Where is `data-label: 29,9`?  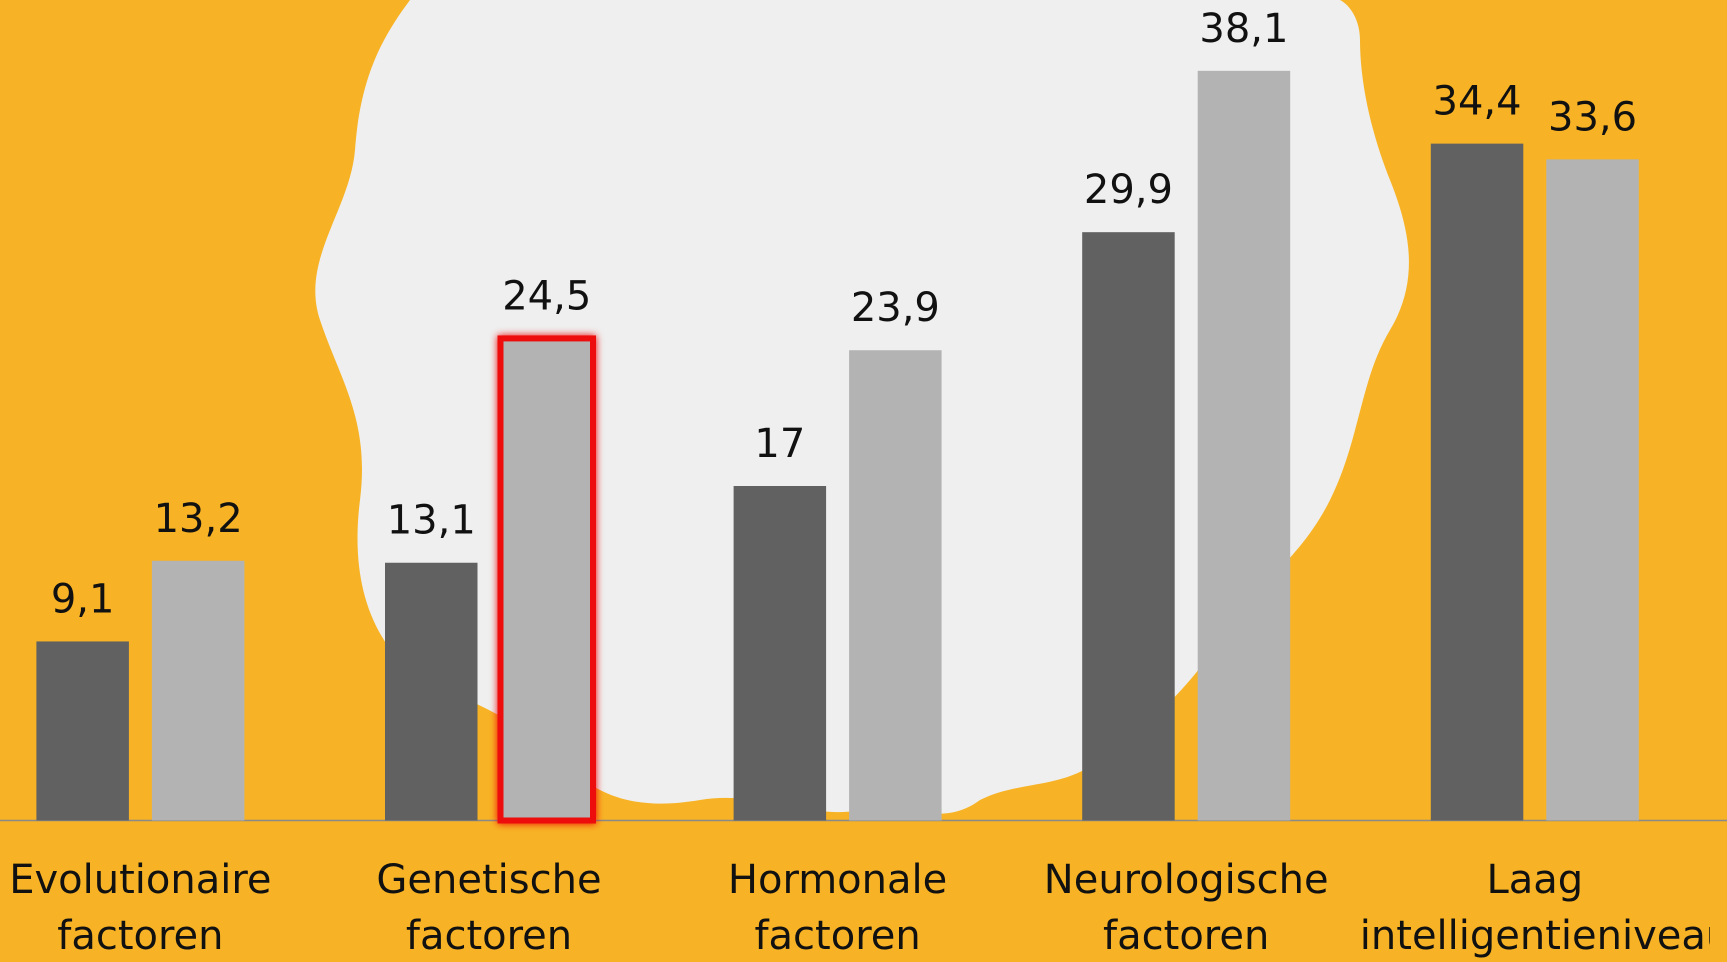 data-label: 29,9 is located at coordinates (1128, 190).